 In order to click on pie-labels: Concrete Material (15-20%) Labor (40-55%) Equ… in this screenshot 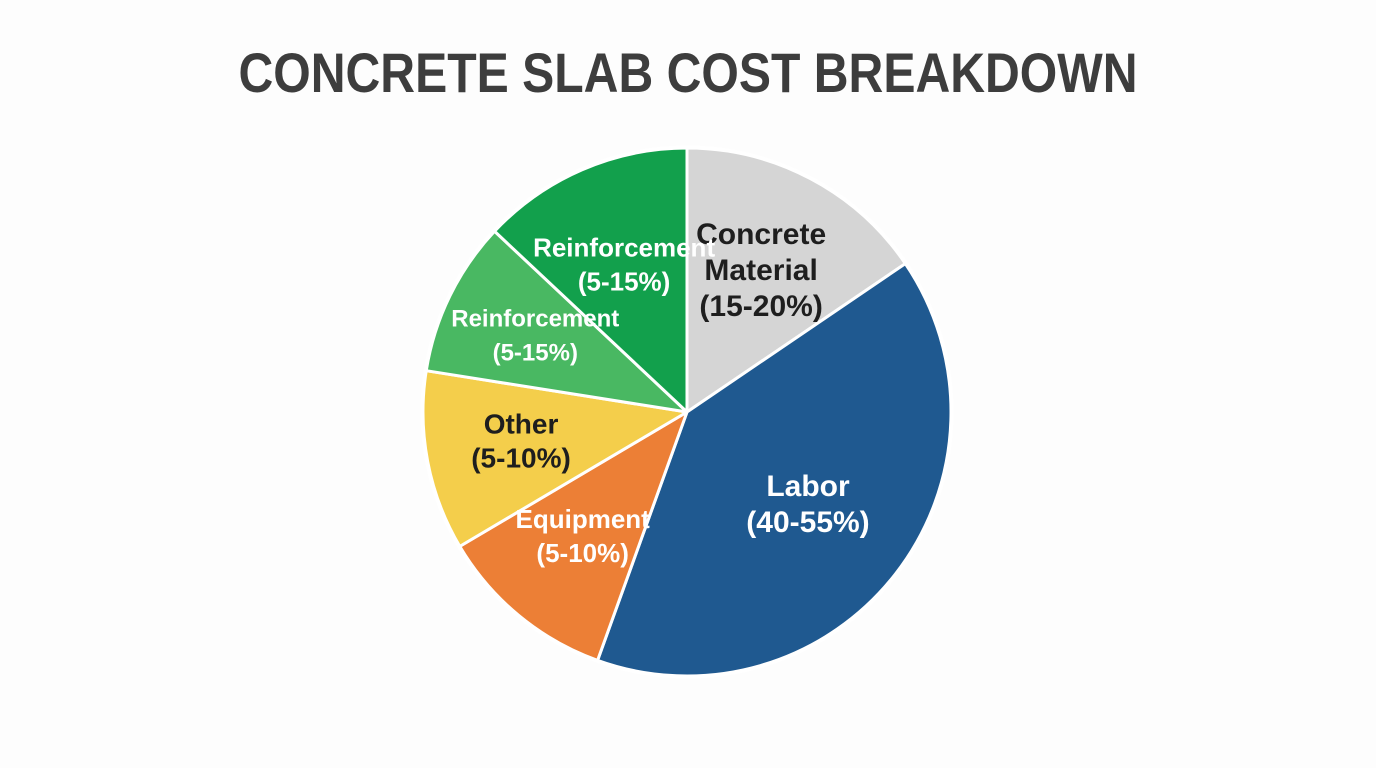, I will do `click(660, 393)`.